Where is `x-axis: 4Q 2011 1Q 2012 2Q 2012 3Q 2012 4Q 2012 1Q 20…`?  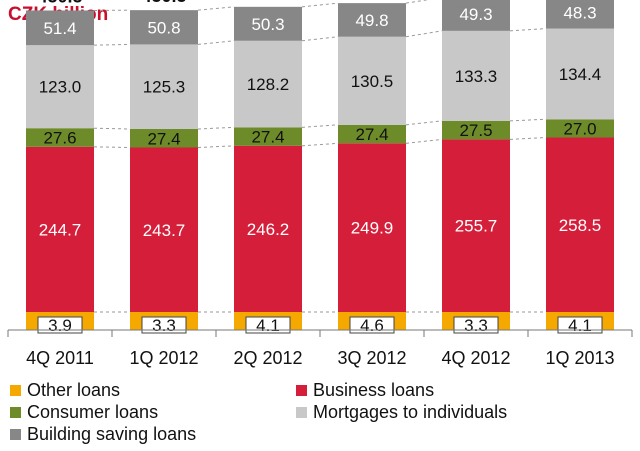
x-axis: 4Q 2011 1Q 2012 2Q 2012 3Q 2012 4Q 2012 1Q 20… is located at coordinates (320, 348).